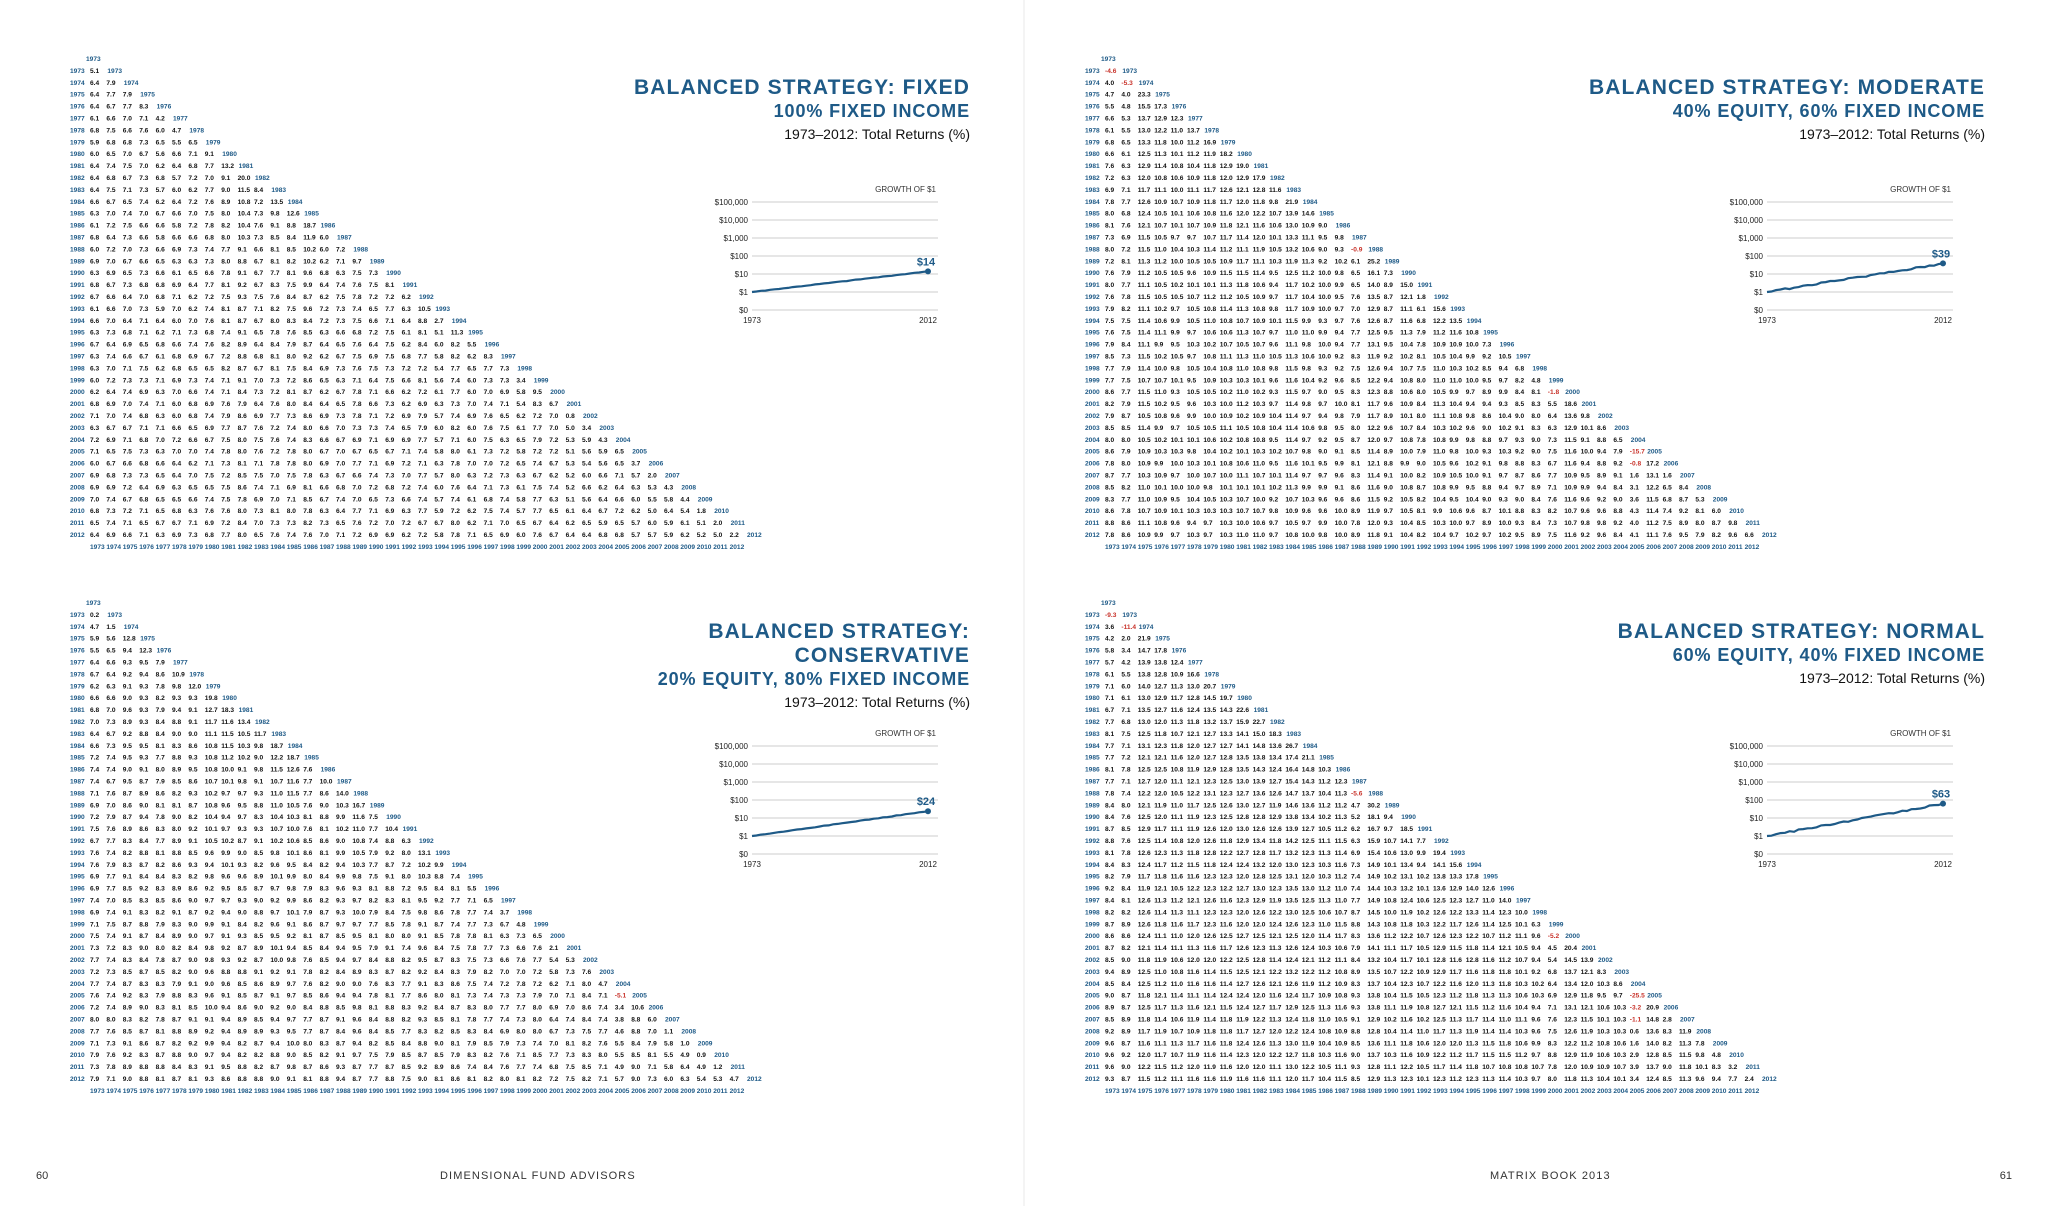  Describe the element at coordinates (474, 547) in the screenshot. I see `matrix-col-year: 1996` at that location.